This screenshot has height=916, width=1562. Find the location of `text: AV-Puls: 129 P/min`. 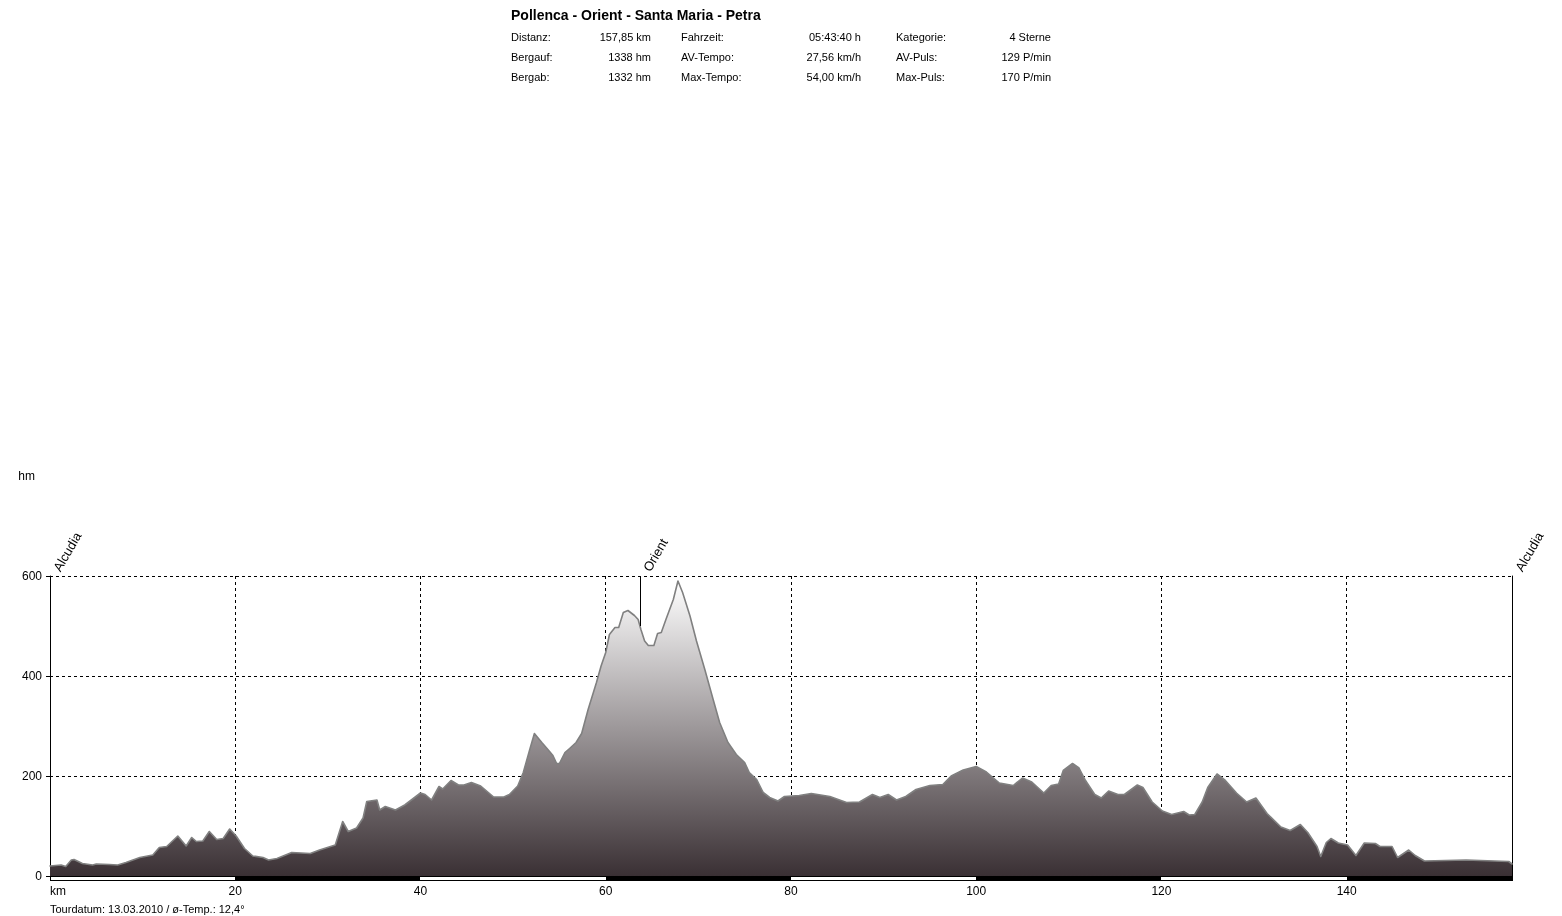

text: AV-Puls: 129 P/min is located at coordinates (973, 57).